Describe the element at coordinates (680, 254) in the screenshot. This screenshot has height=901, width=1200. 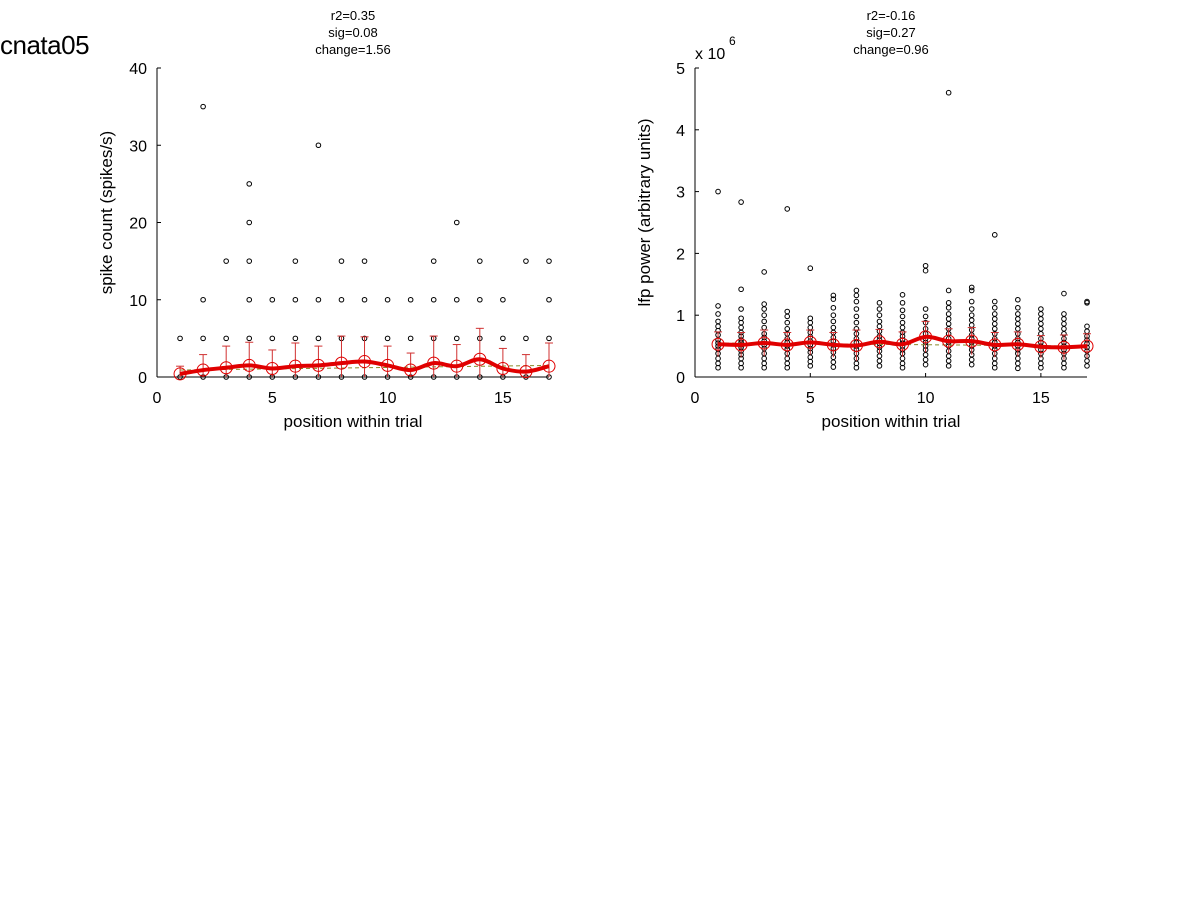
I see `y-tick-label: 2` at that location.